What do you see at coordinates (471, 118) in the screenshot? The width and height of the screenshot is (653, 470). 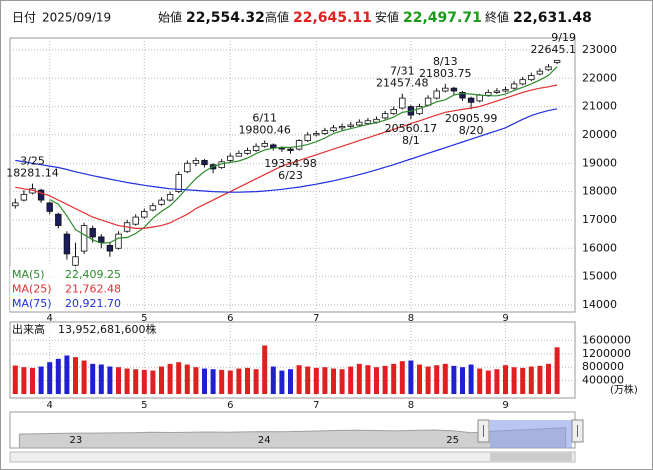 I see `annotation-value: 20905.99` at bounding box center [471, 118].